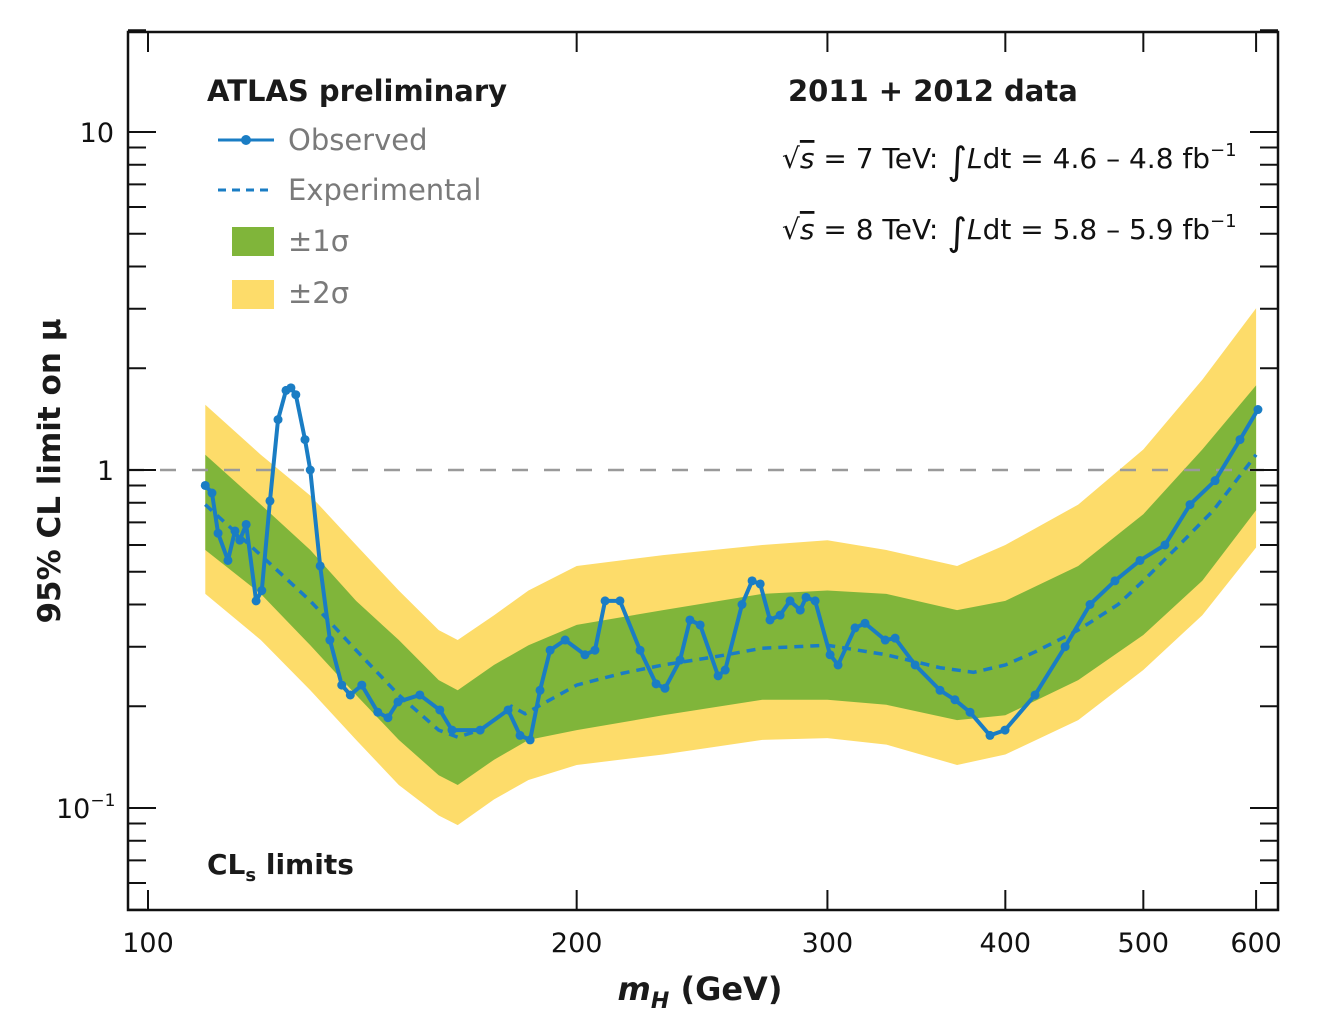  Describe the element at coordinates (97, 133) in the screenshot. I see `y-tick-label: 10` at that location.